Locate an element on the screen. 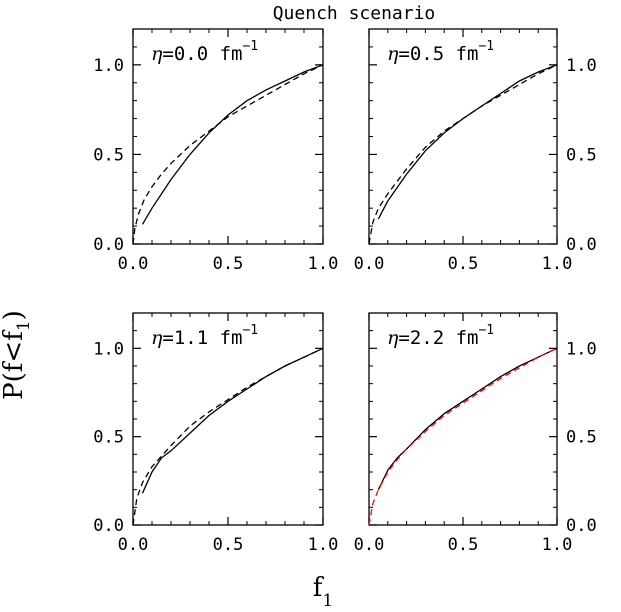 This screenshot has width=621, height=612. panel-annotation: η=2.2 fm−1 is located at coordinates (440, 336).